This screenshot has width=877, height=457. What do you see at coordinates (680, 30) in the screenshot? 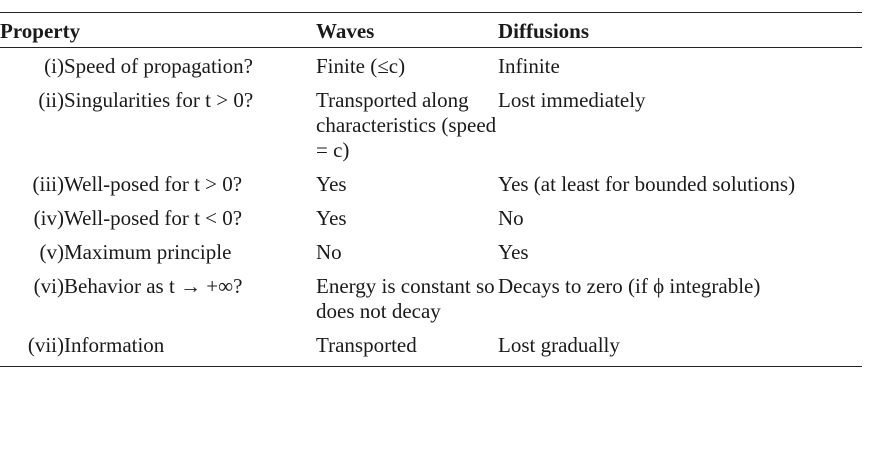
I see `header-diffusions: Diffusions` at bounding box center [680, 30].